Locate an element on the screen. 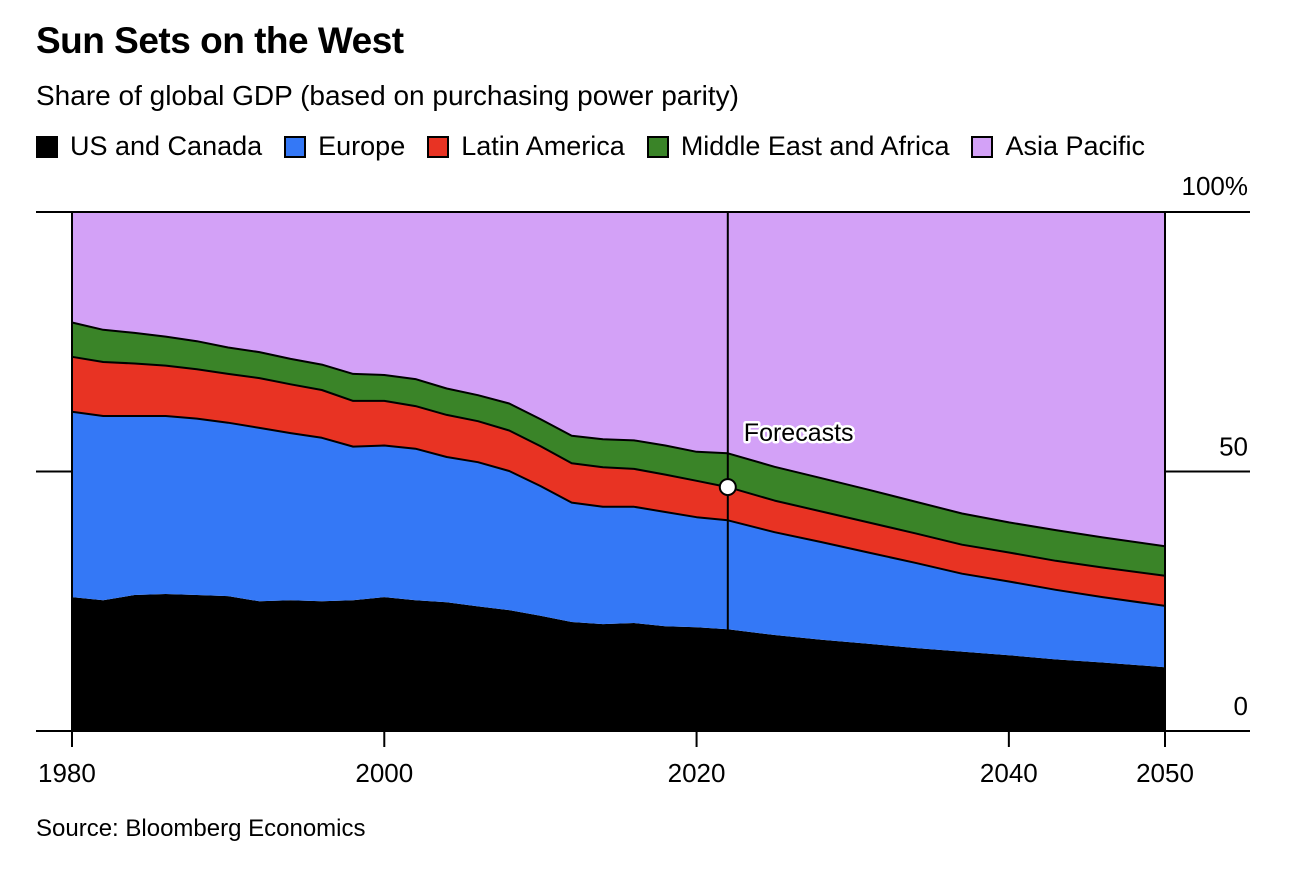  y-tick-label: 50 is located at coordinates (1233, 447).